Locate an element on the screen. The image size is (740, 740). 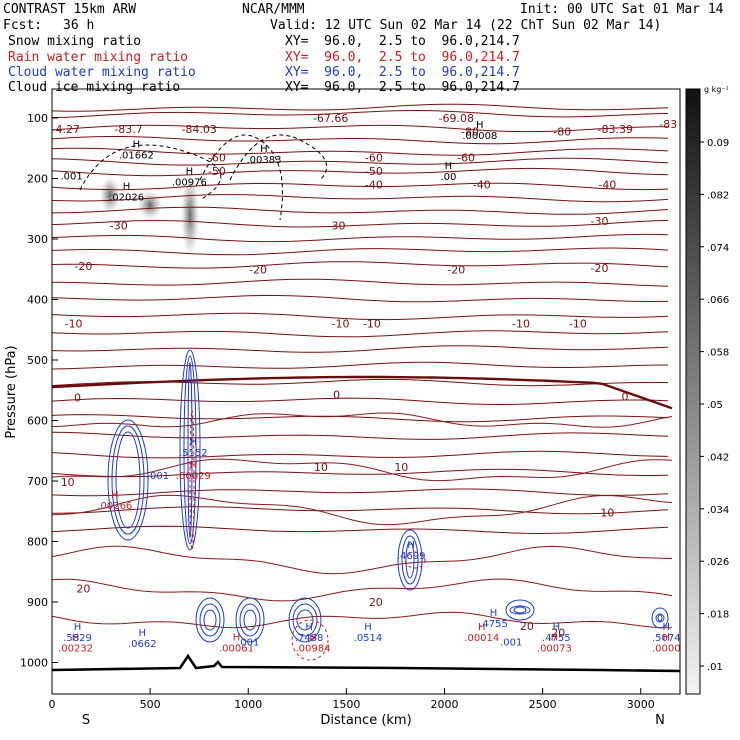
extremum-value: .4755 is located at coordinates (493, 624).